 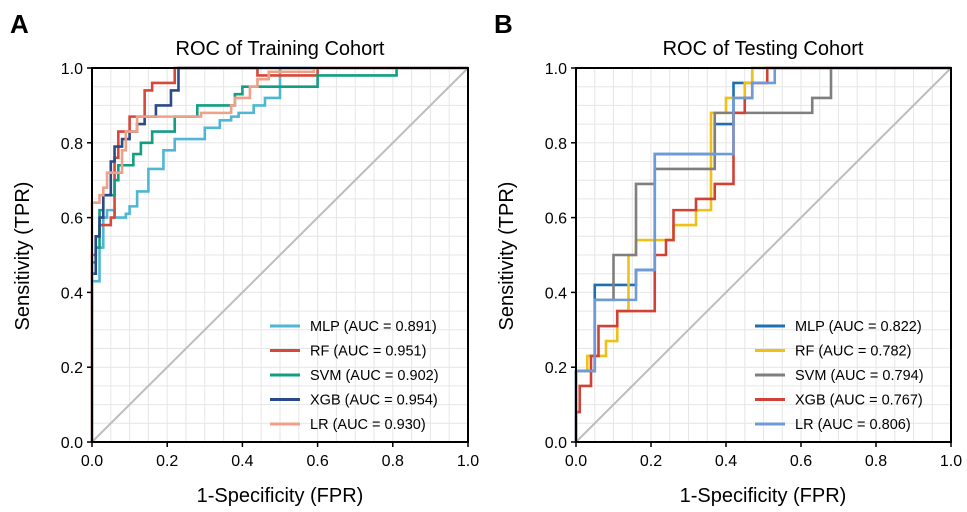 What do you see at coordinates (859, 401) in the screenshot?
I see `legend-entry-label: XGB (AUC = 0.767)` at bounding box center [859, 401].